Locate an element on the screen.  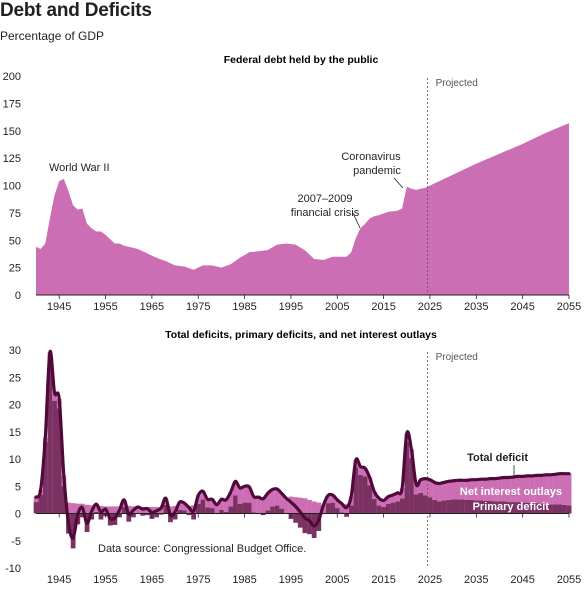
annotation-financial-crisis-years: 2007–2009 is located at coordinates (324, 199).